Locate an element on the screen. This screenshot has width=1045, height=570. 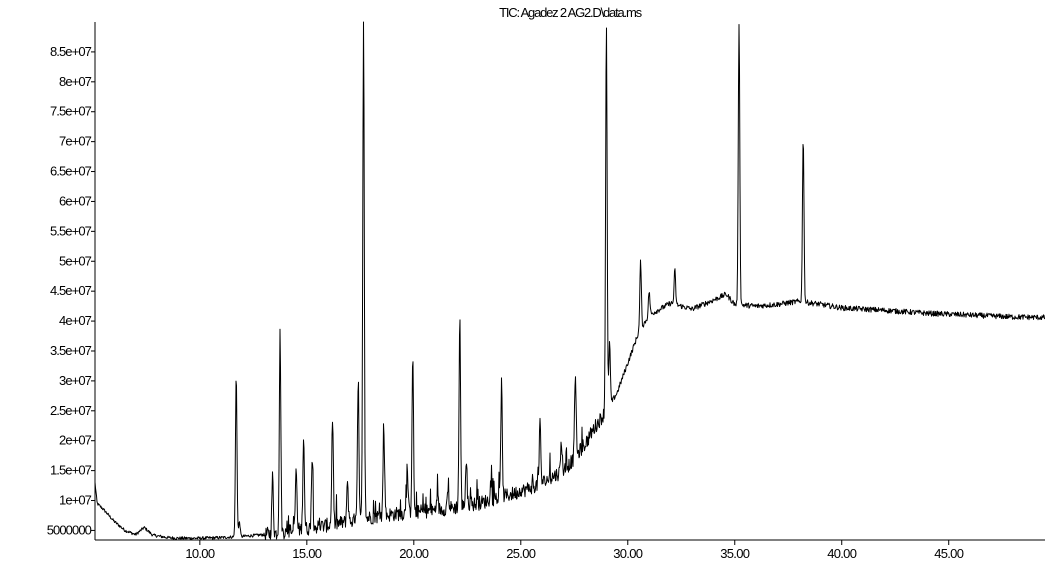
y-tick-label: 1.5e+07 is located at coordinates (71, 470).